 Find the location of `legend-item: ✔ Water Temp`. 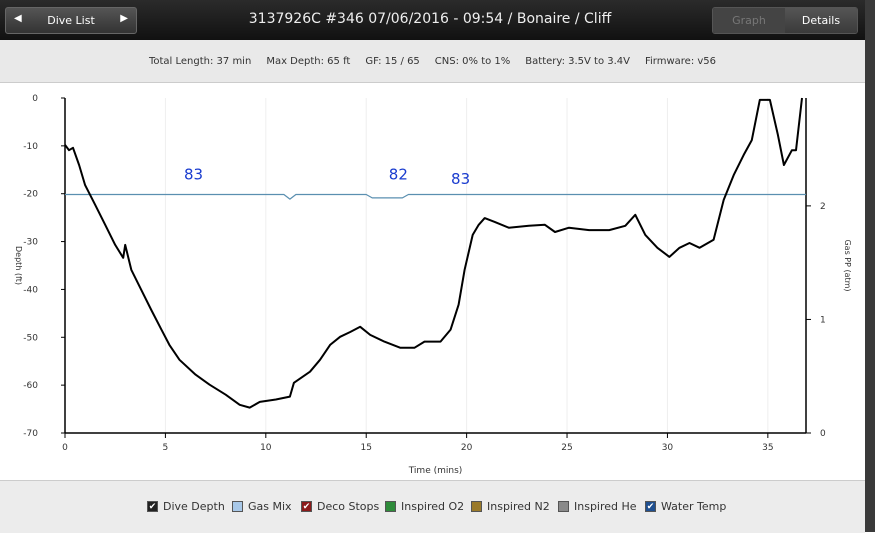

legend-item: ✔ Water Temp is located at coordinates (685, 506).